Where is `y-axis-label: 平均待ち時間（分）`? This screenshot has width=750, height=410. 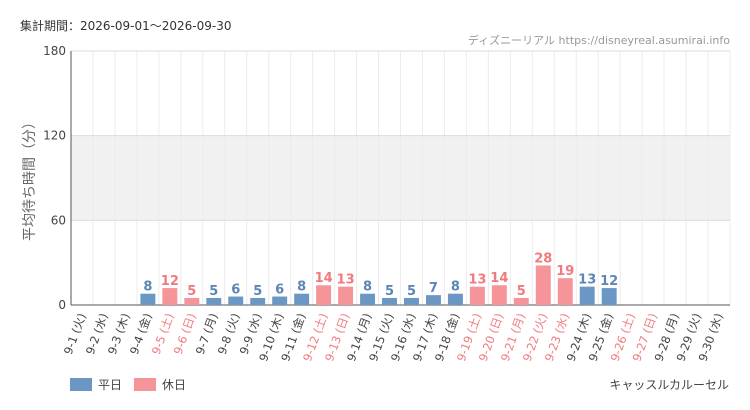
y-axis-label: 平均待ち時間（分） is located at coordinates (30, 178).